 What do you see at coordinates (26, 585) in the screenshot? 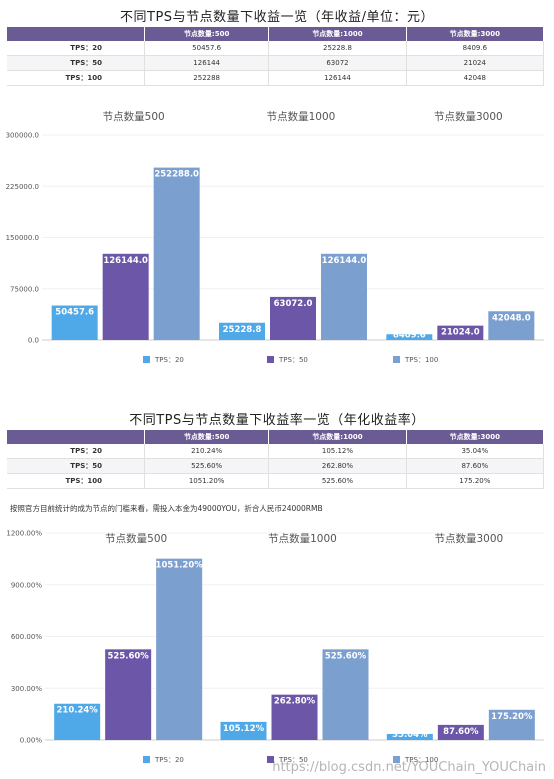
I see `y-tick-label: 900.00%` at bounding box center [26, 585].